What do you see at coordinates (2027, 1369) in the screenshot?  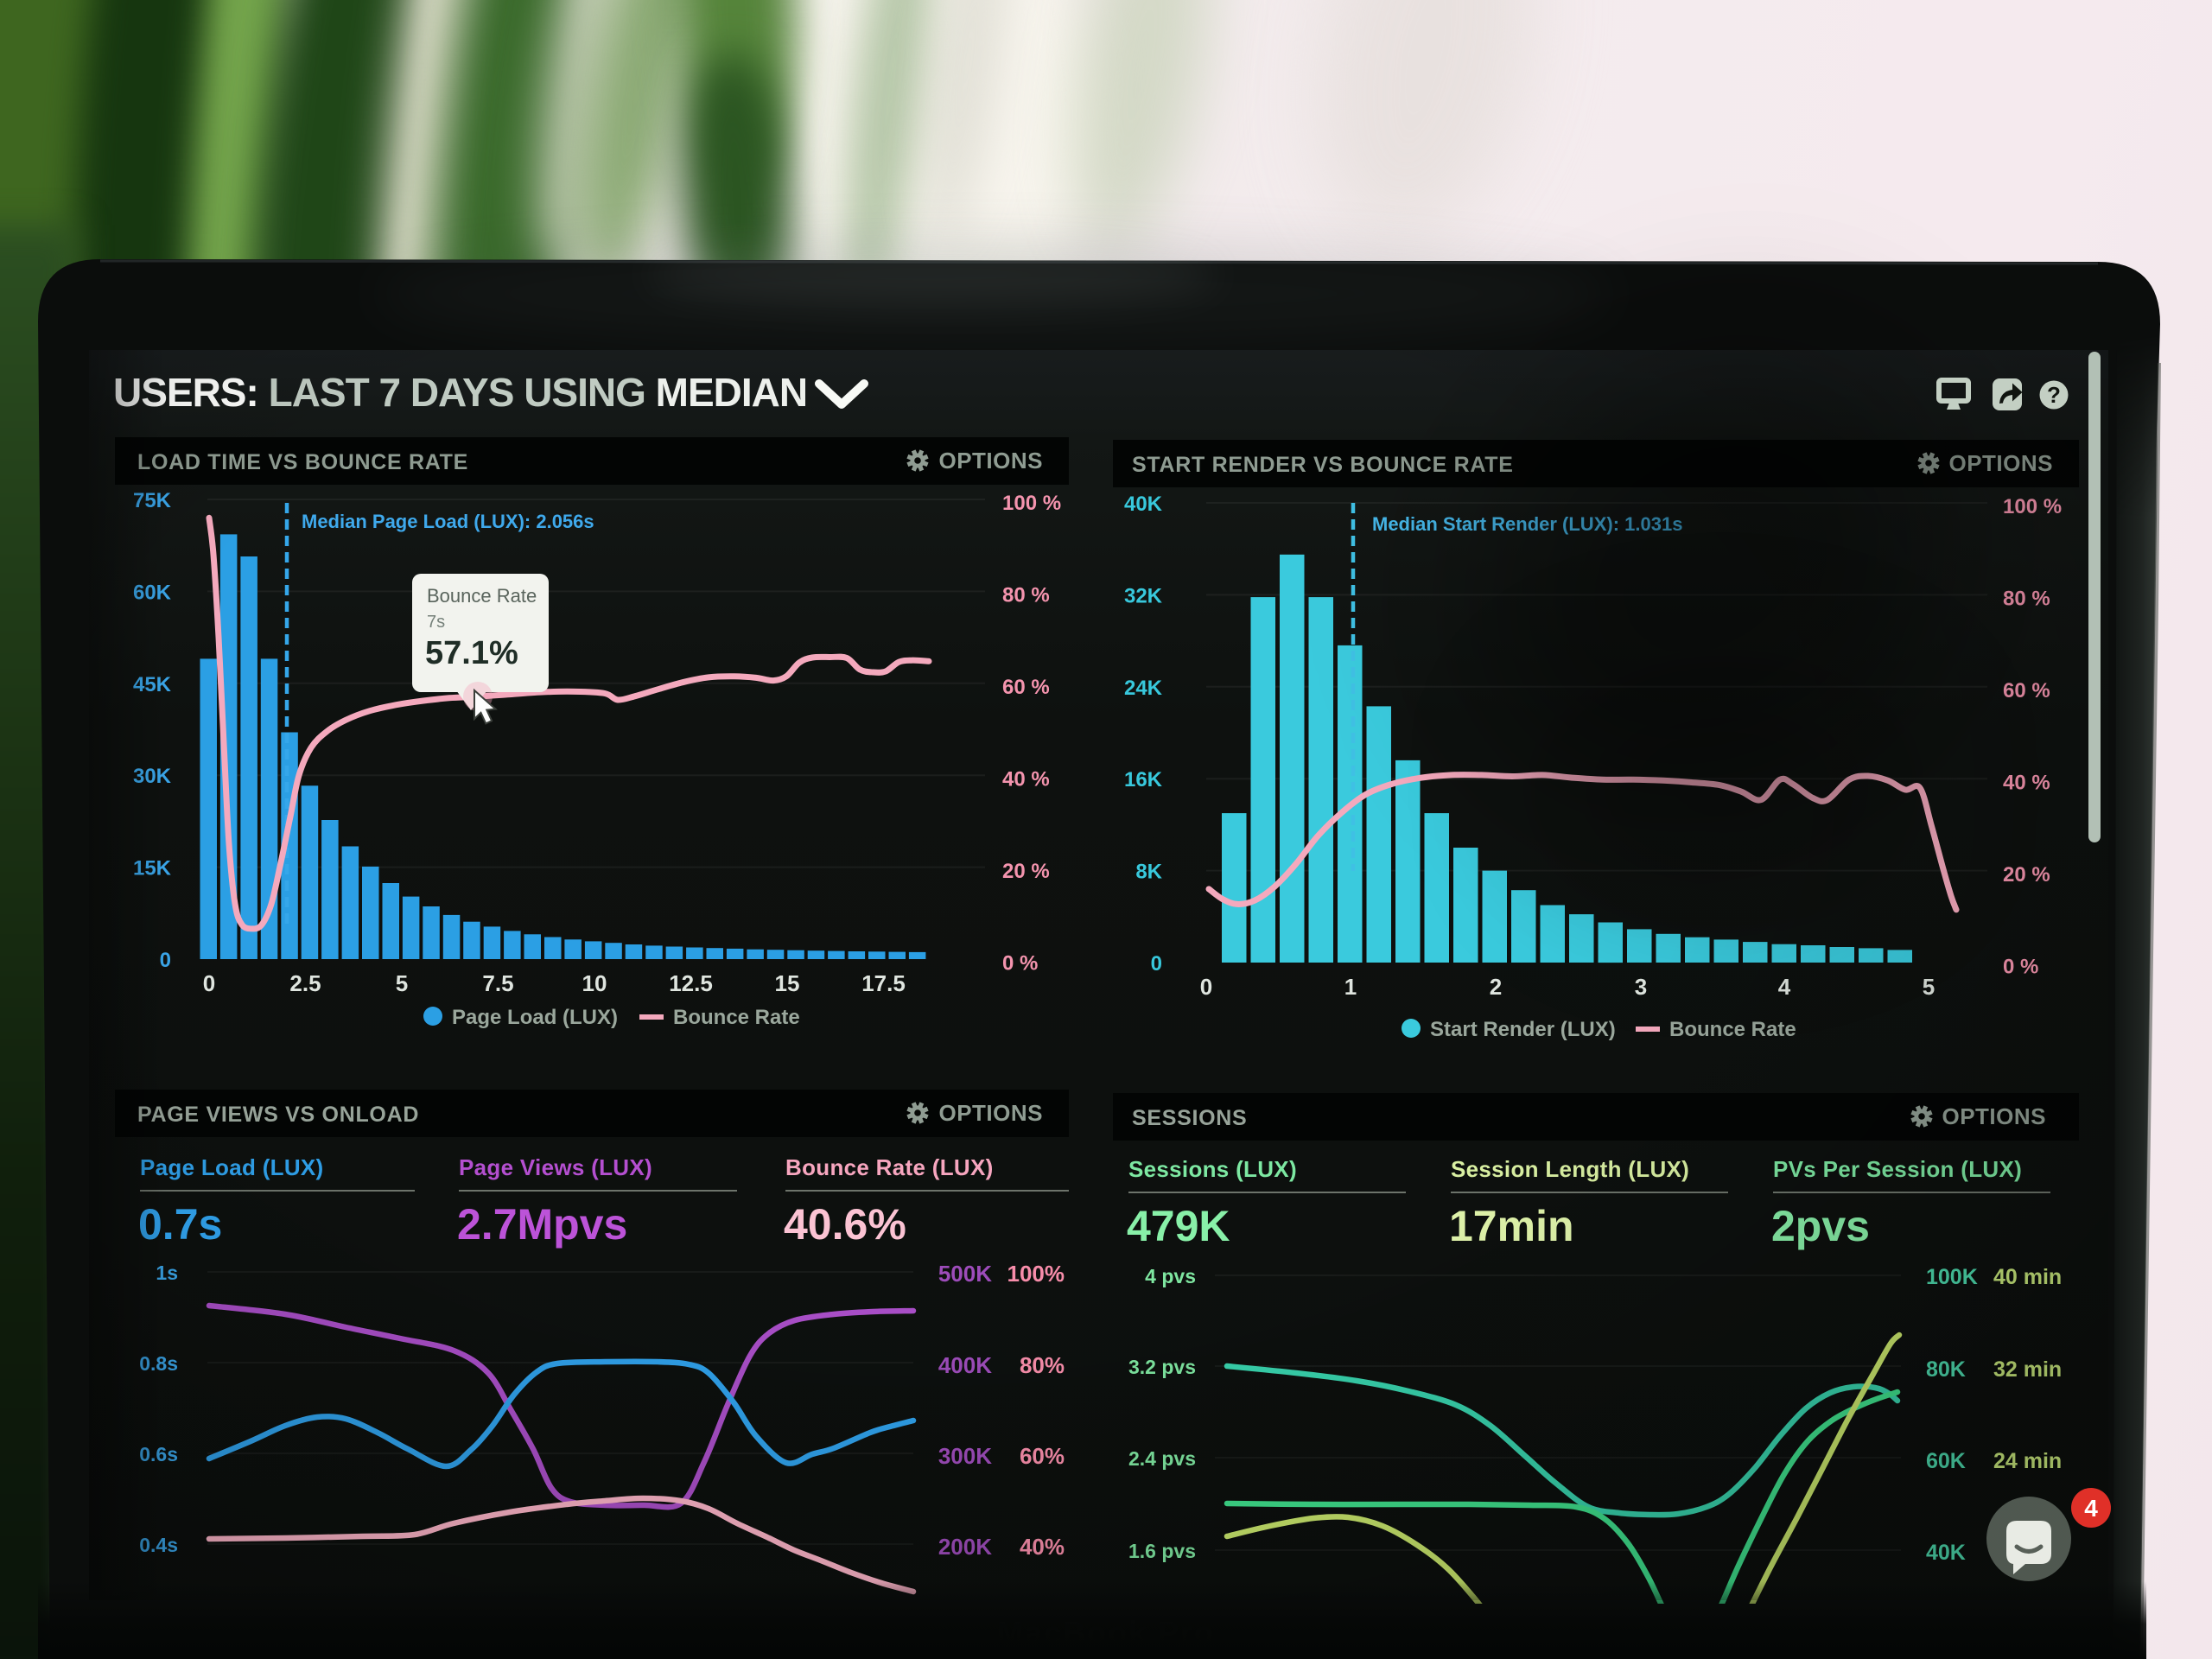 I see `svg-text: 32 min` at bounding box center [2027, 1369].